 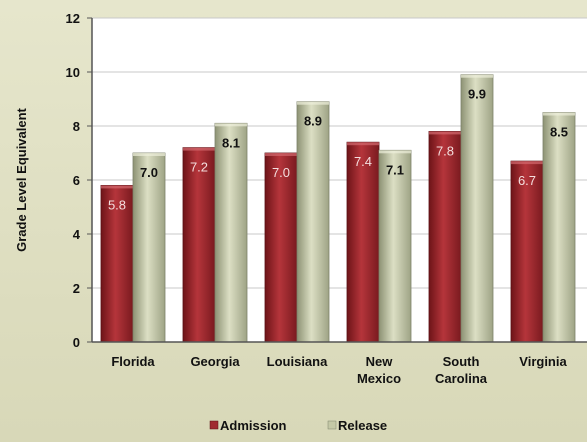 I want to click on data-label-release-2: 8.9, so click(x=313, y=121).